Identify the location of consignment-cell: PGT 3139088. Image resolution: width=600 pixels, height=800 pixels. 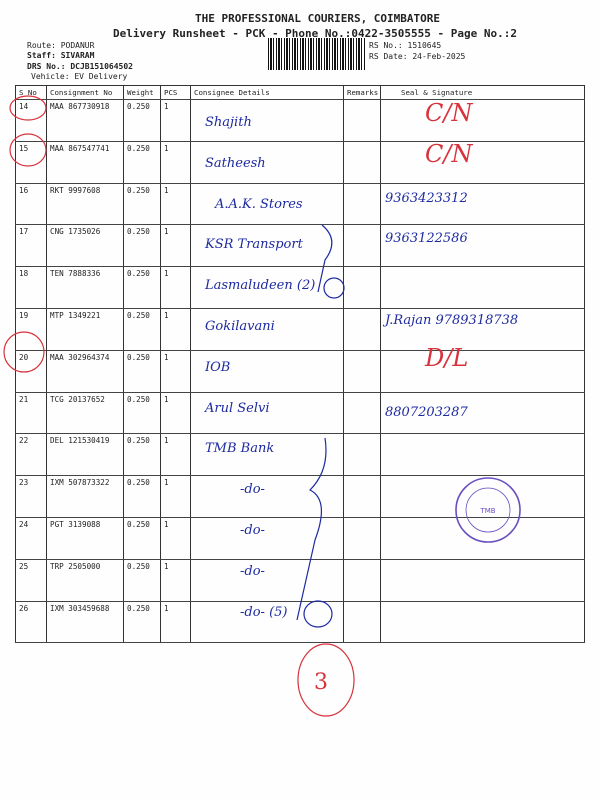
(85, 538).